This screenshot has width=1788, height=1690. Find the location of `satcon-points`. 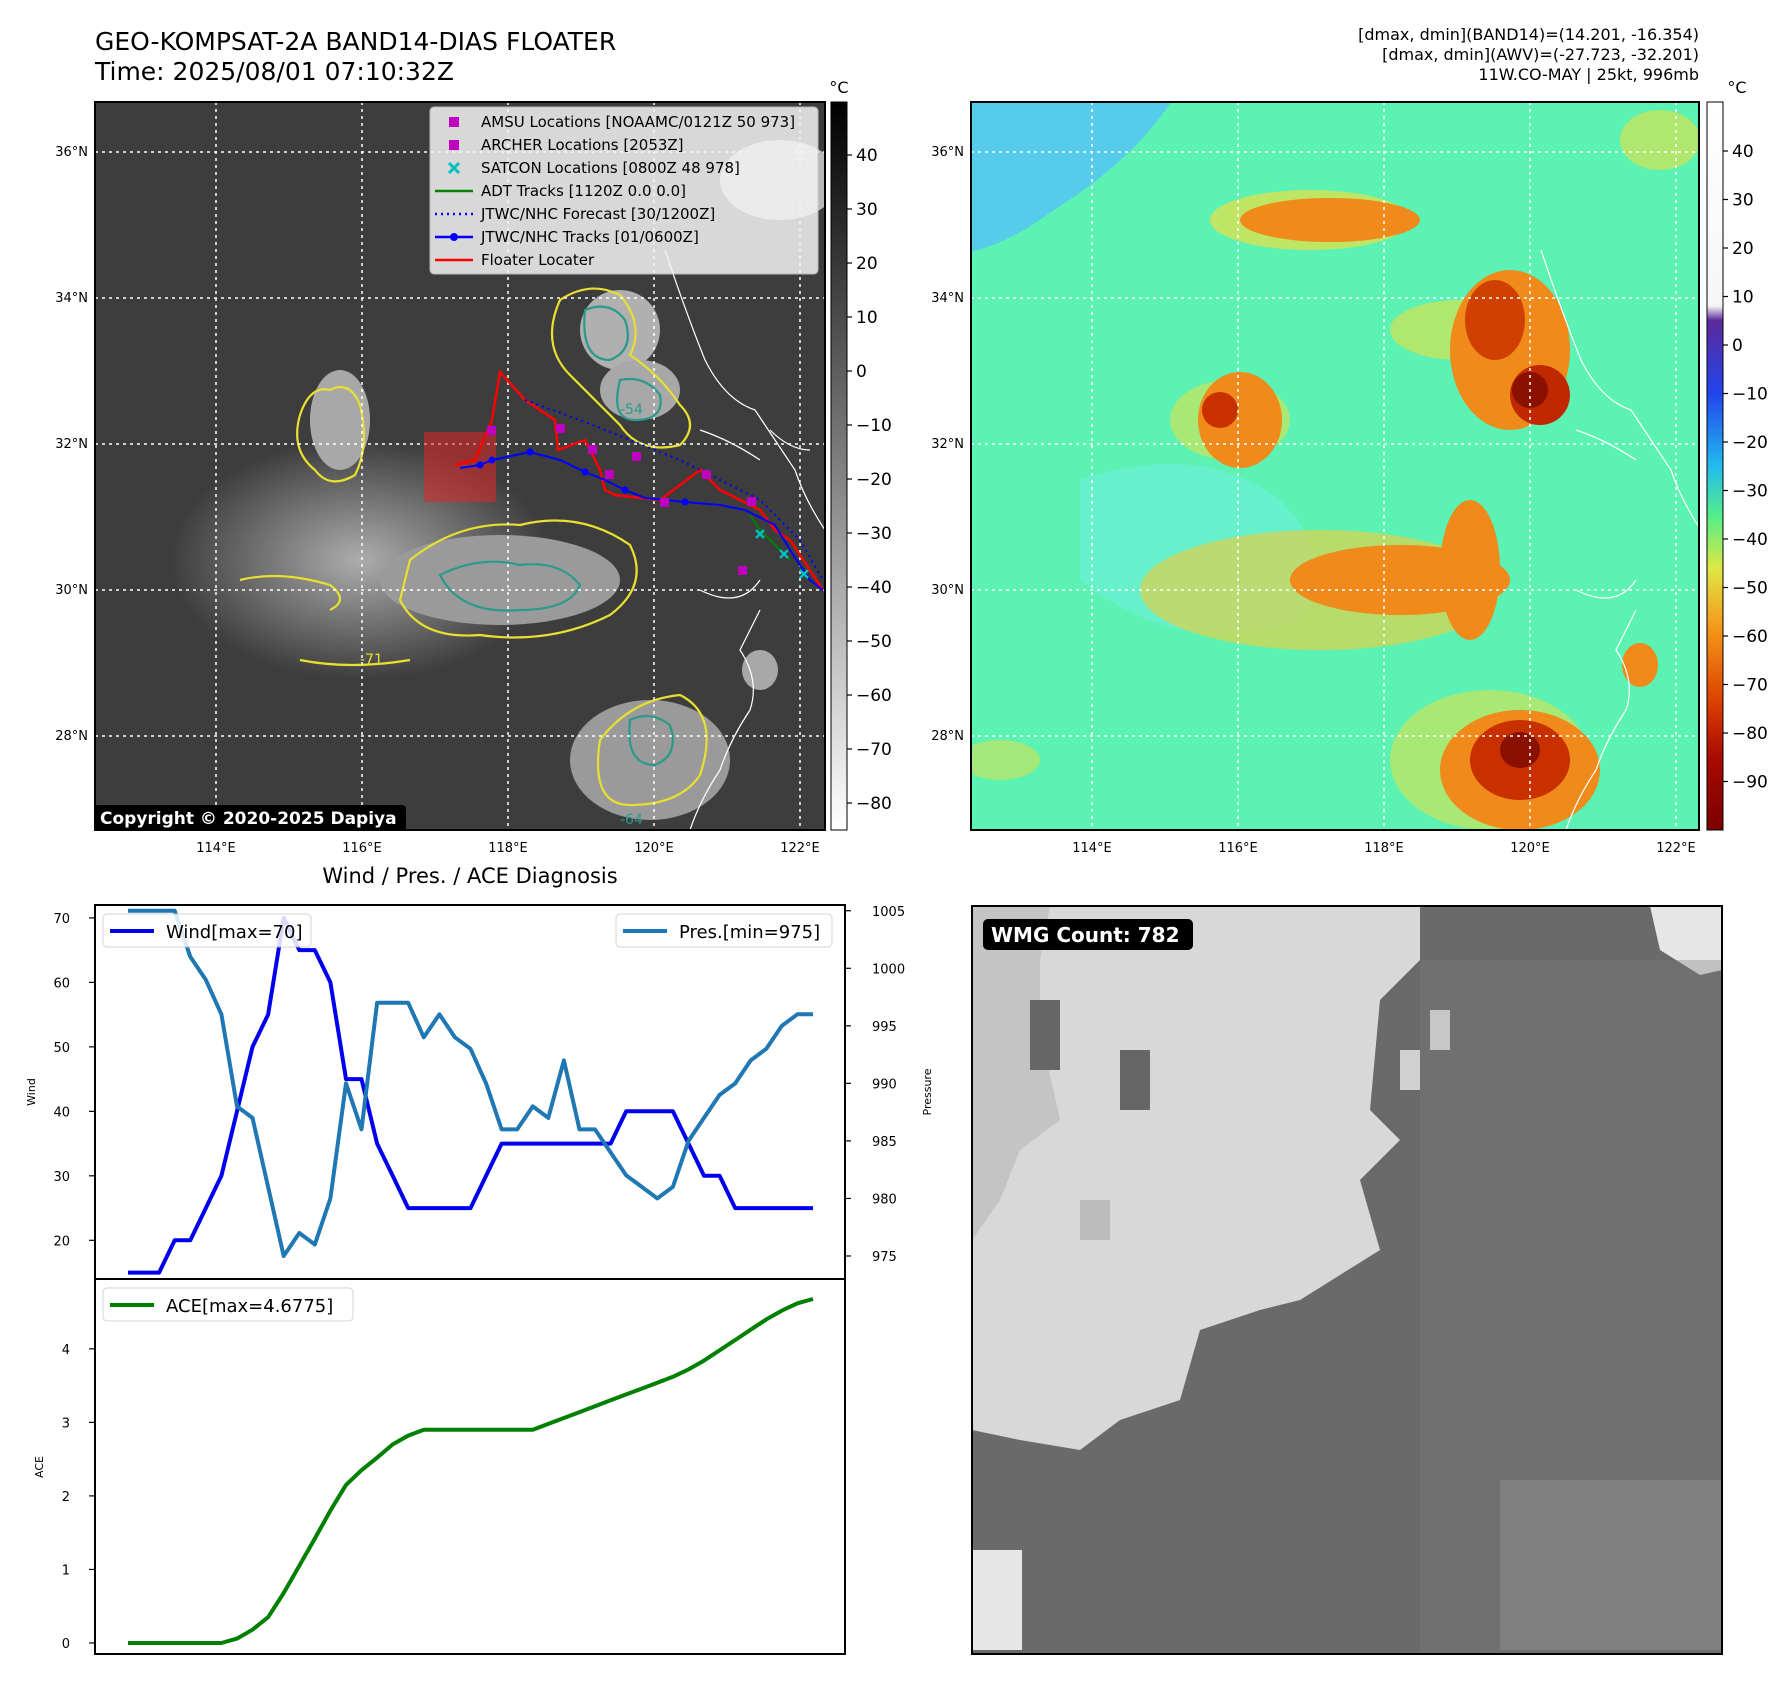

satcon-points is located at coordinates (782, 554).